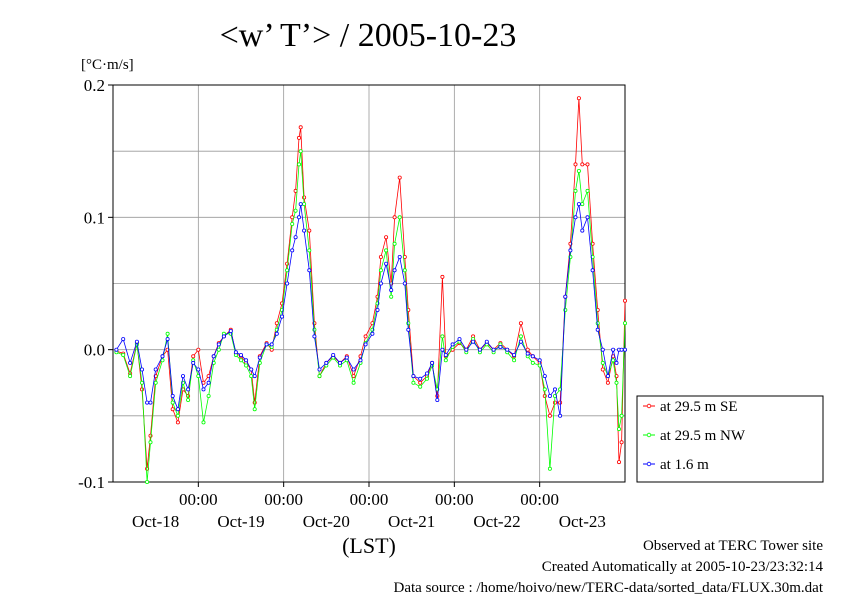  What do you see at coordinates (368, 35) in the screenshot?
I see `chart-title: <w’ T’> / 2005-10-23` at bounding box center [368, 35].